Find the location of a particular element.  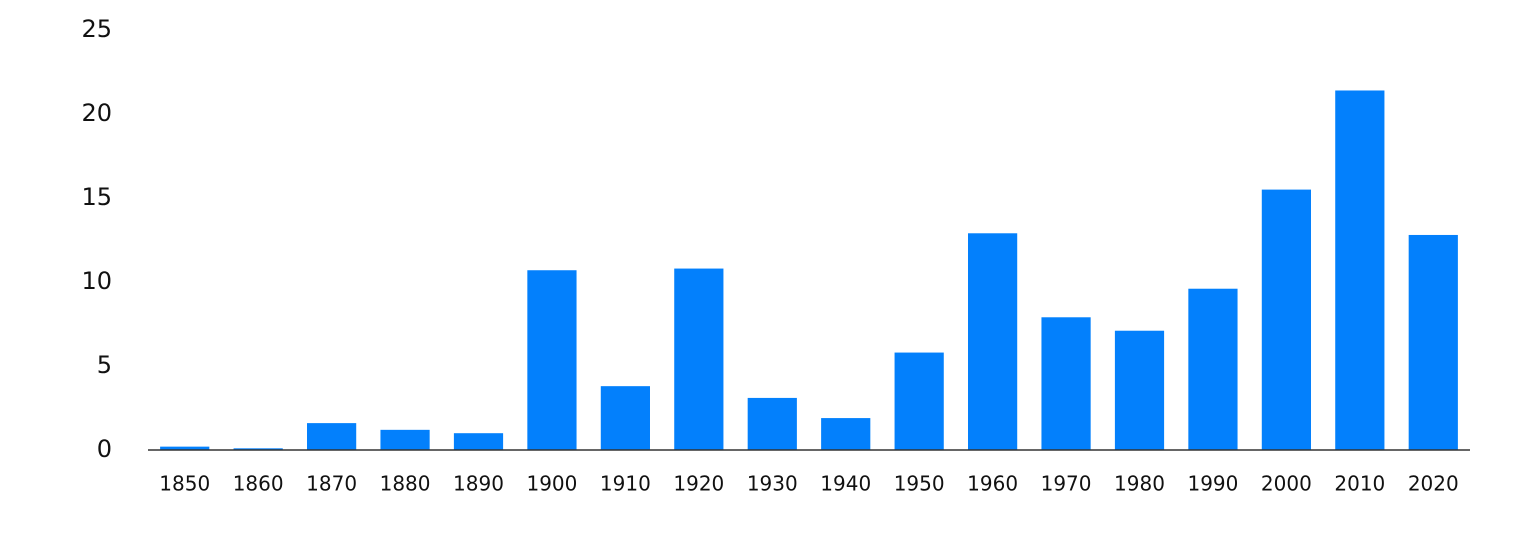

x-tick-label: 1910 is located at coordinates (625, 484).